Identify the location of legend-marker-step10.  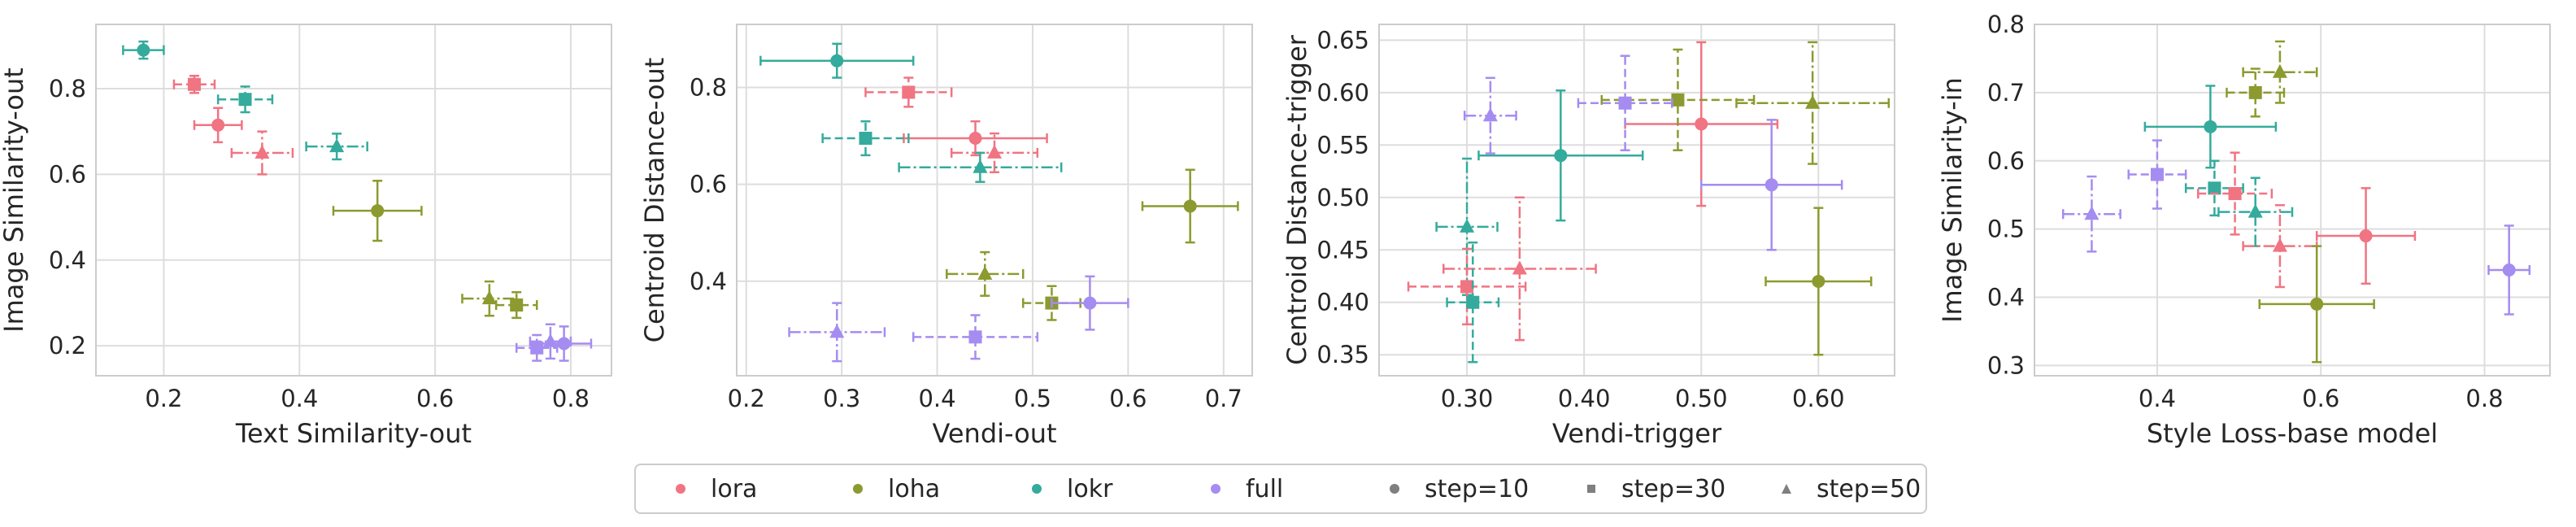
(1395, 489).